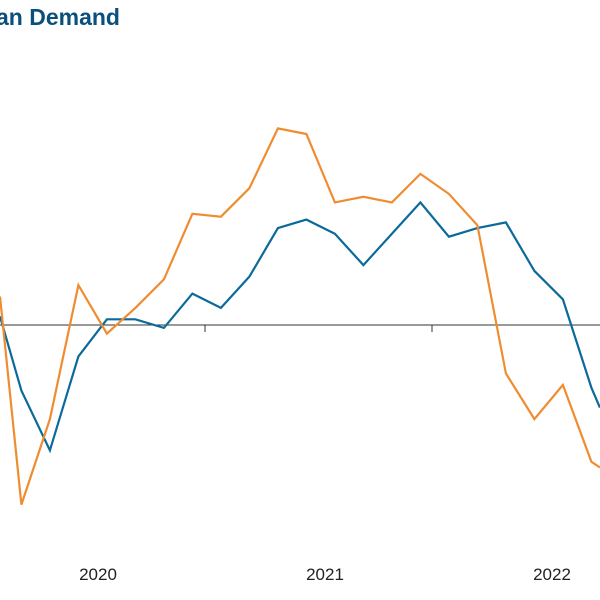 This screenshot has width=600, height=600. What do you see at coordinates (318, 328) in the screenshot?
I see `x-axis-ticks` at bounding box center [318, 328].